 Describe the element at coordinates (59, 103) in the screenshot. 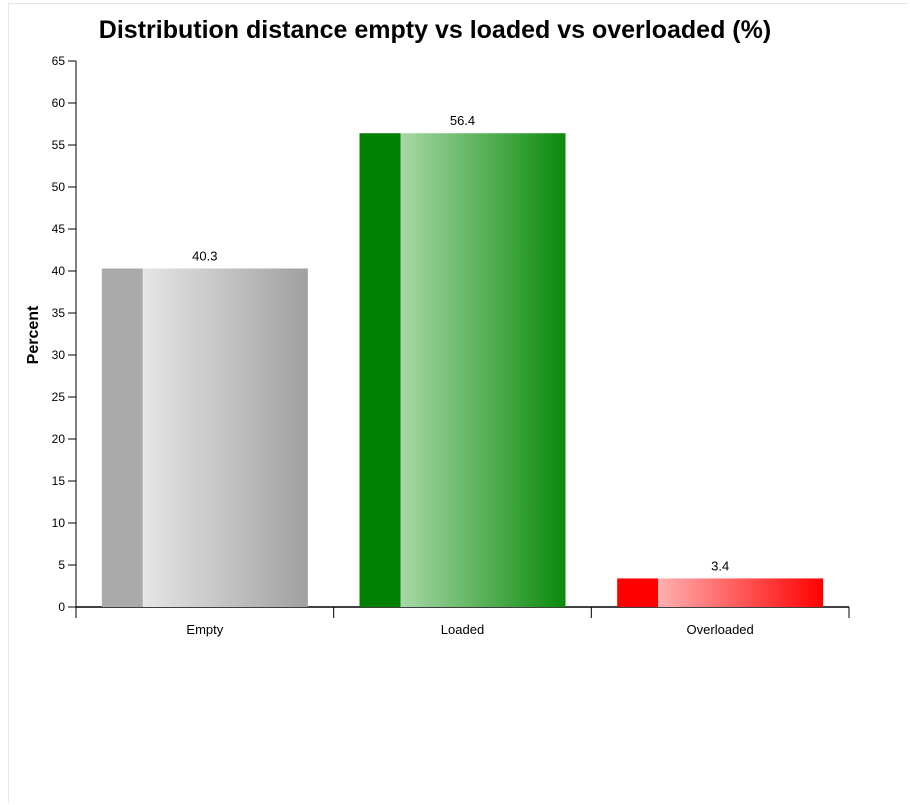

I see `y-tick-label: 60` at that location.